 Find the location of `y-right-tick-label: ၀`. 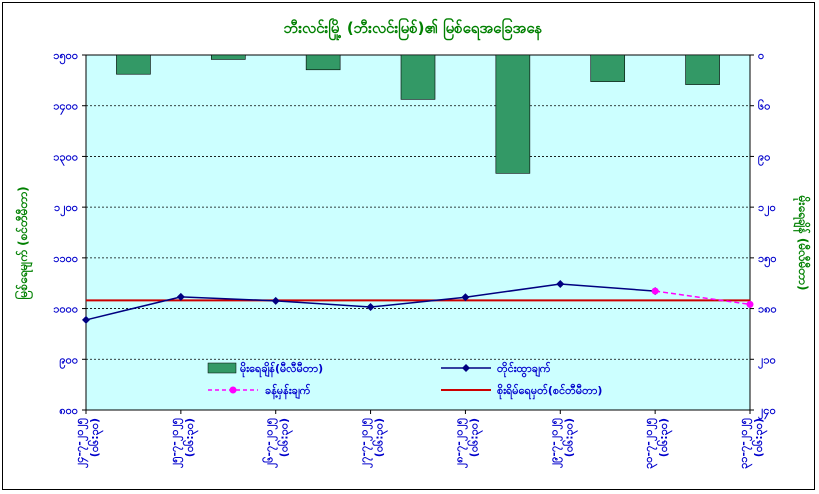

y-right-tick-label: ၀ is located at coordinates (761, 55).